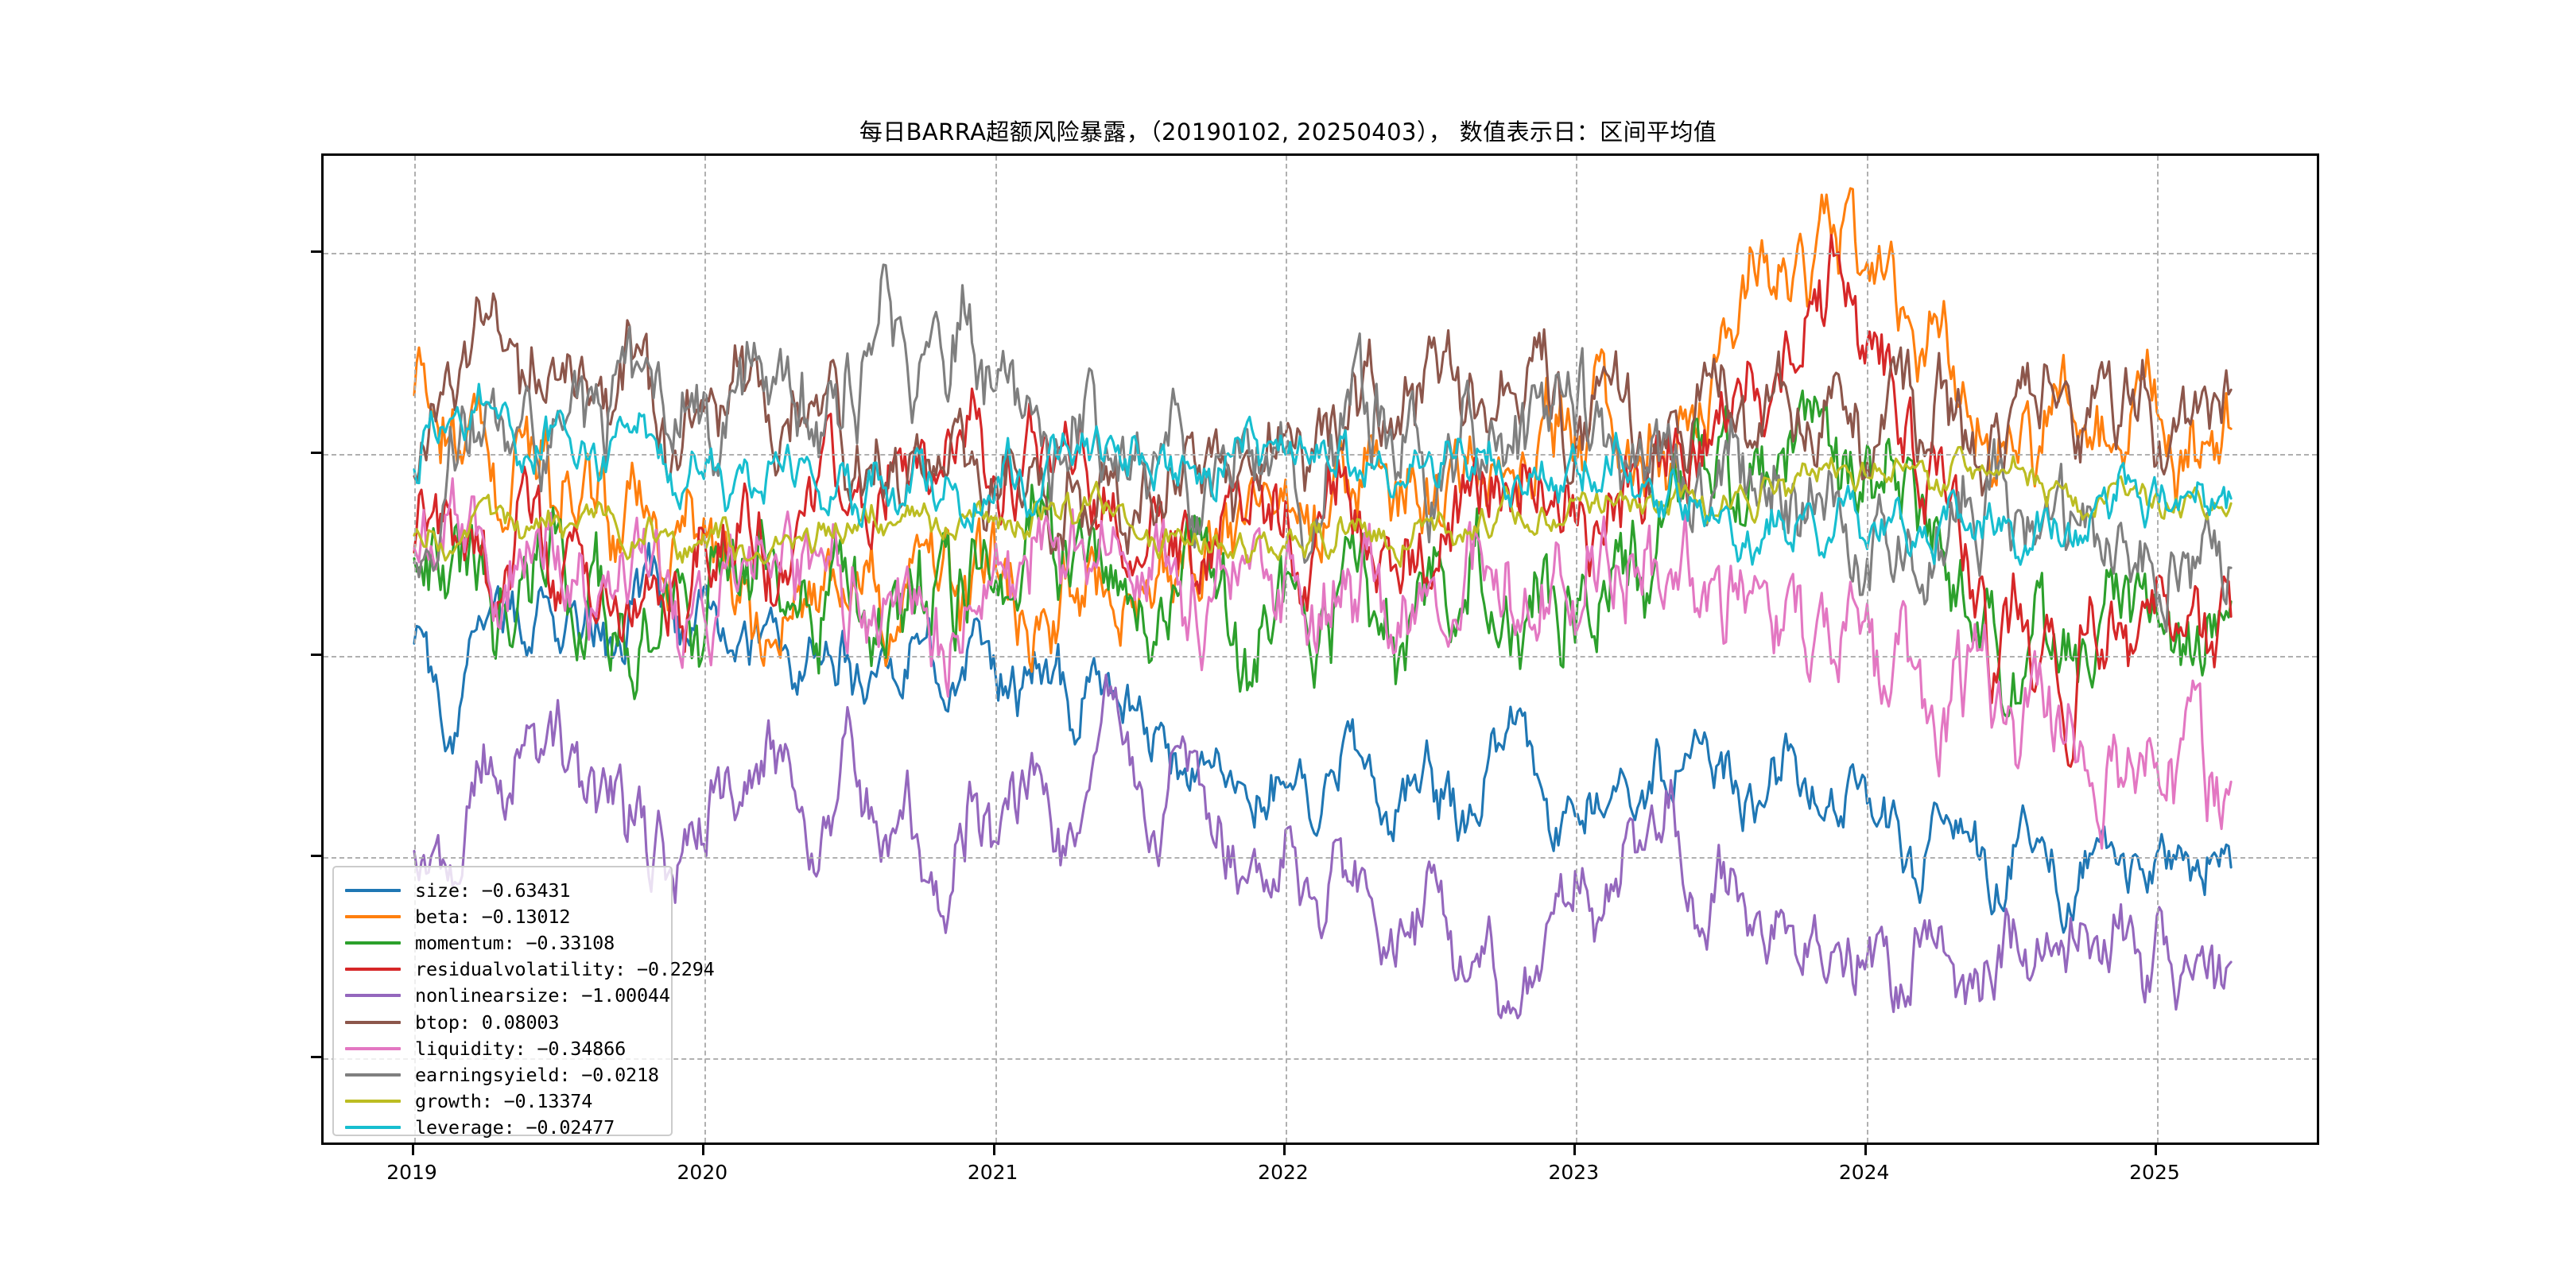 The width and height of the screenshot is (2576, 1288). Describe the element at coordinates (515, 1127) in the screenshot. I see `legend-label-leverage: leverage: −0.02477` at that location.